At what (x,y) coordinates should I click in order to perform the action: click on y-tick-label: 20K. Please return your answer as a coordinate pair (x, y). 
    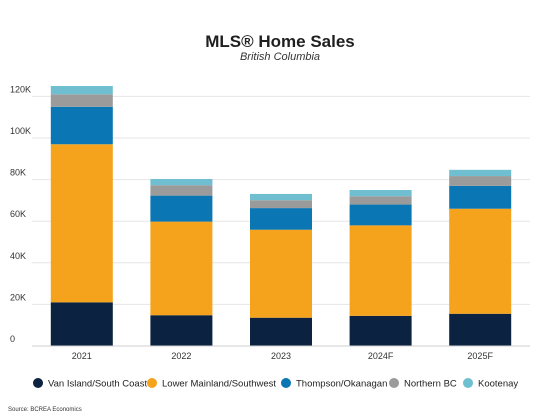
    Looking at the image, I should click on (18, 297).